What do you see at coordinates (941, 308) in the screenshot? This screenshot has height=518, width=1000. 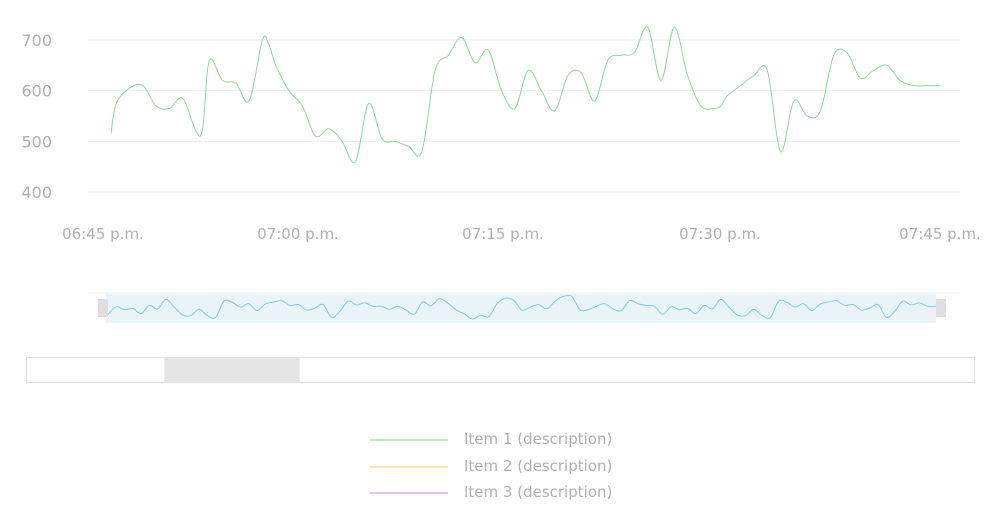 I see `navigator-handle-right` at bounding box center [941, 308].